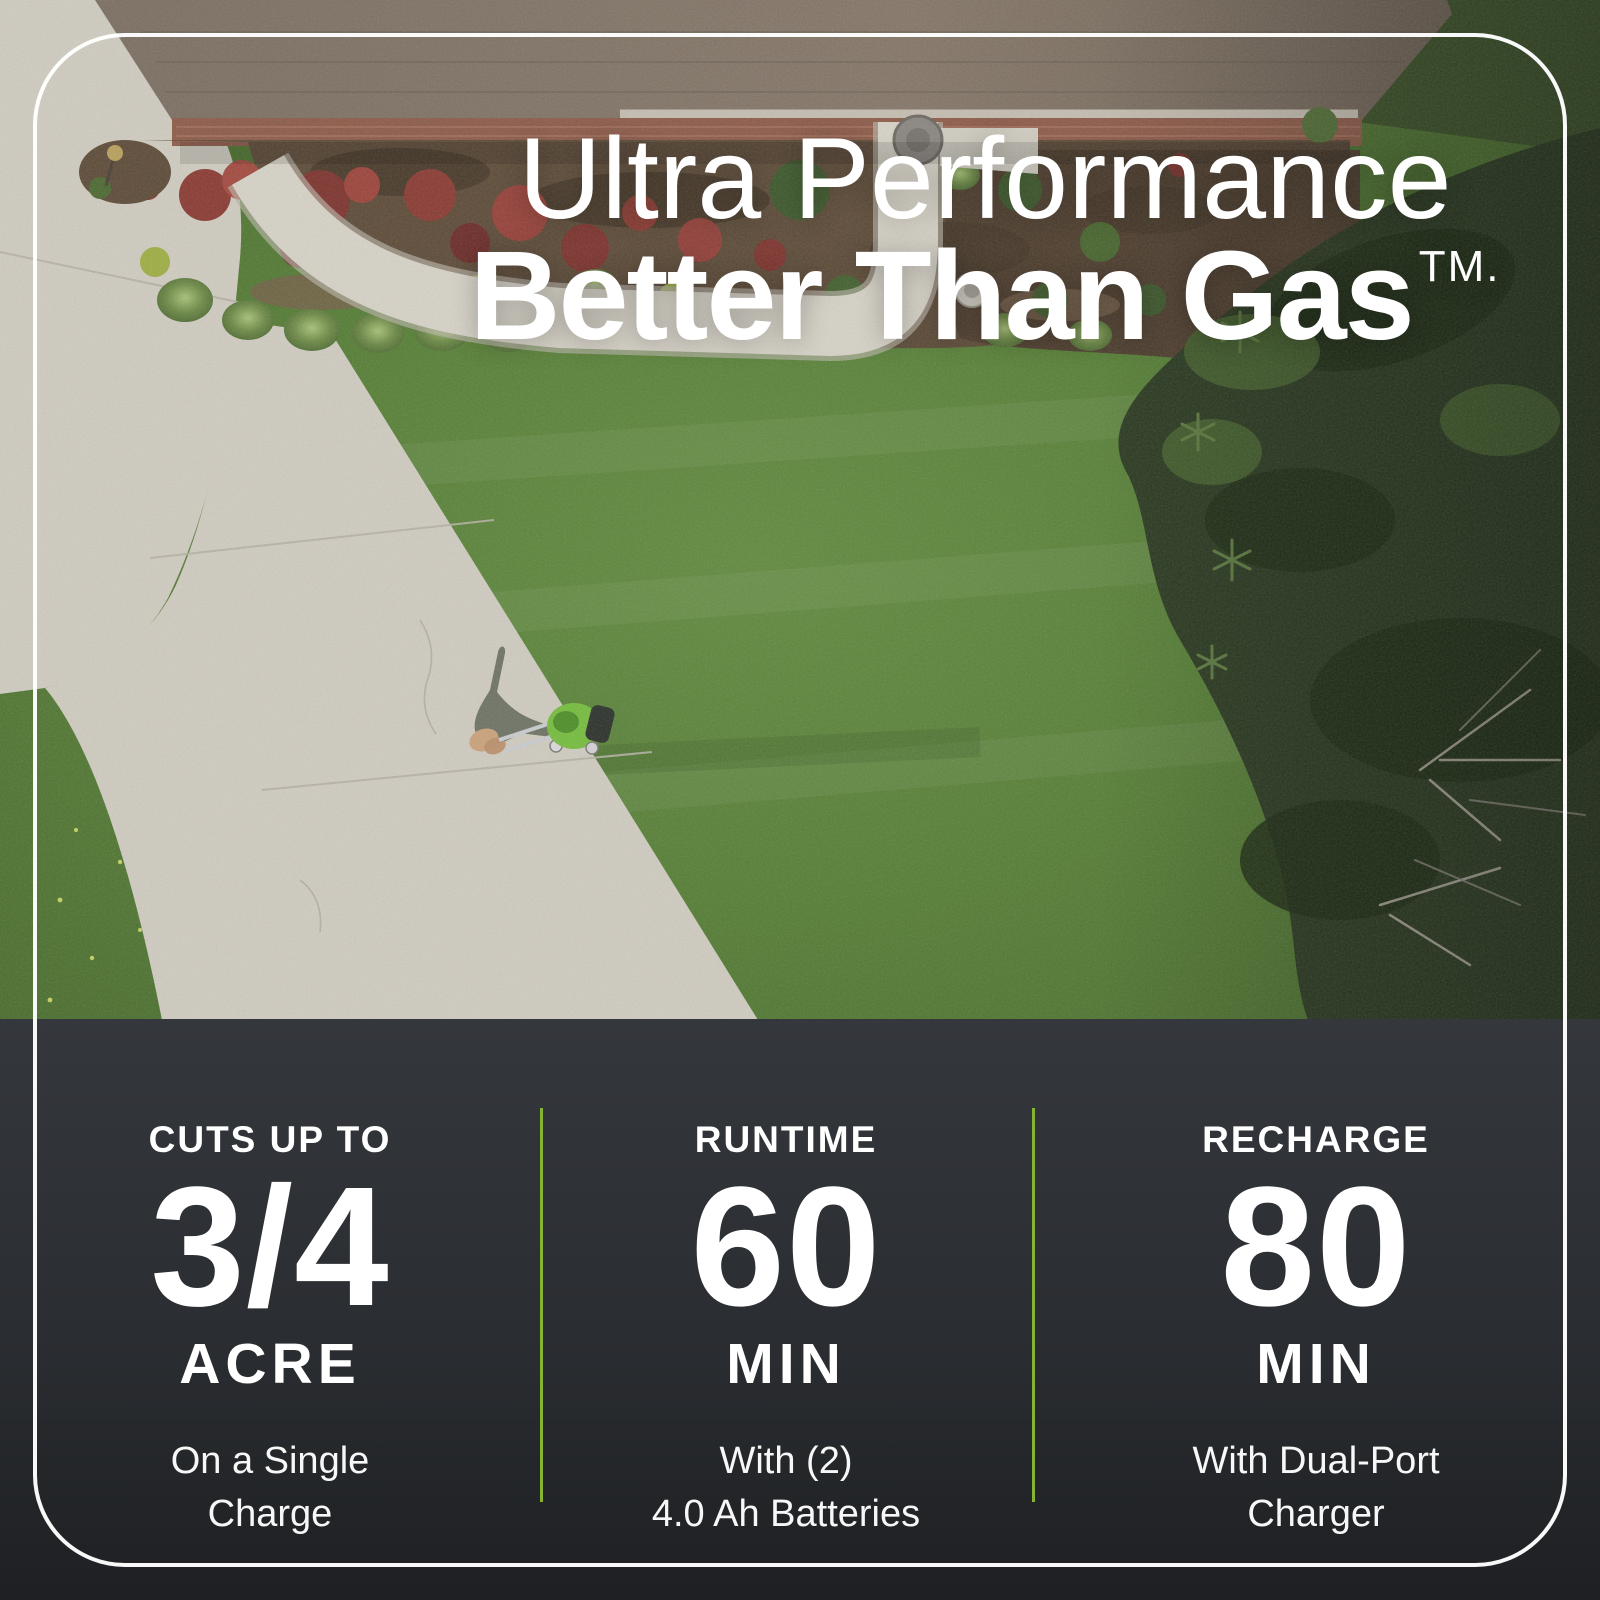 This screenshot has height=1600, width=1600. Describe the element at coordinates (1316, 1139) in the screenshot. I see `stat-label: RECHARGE` at that location.